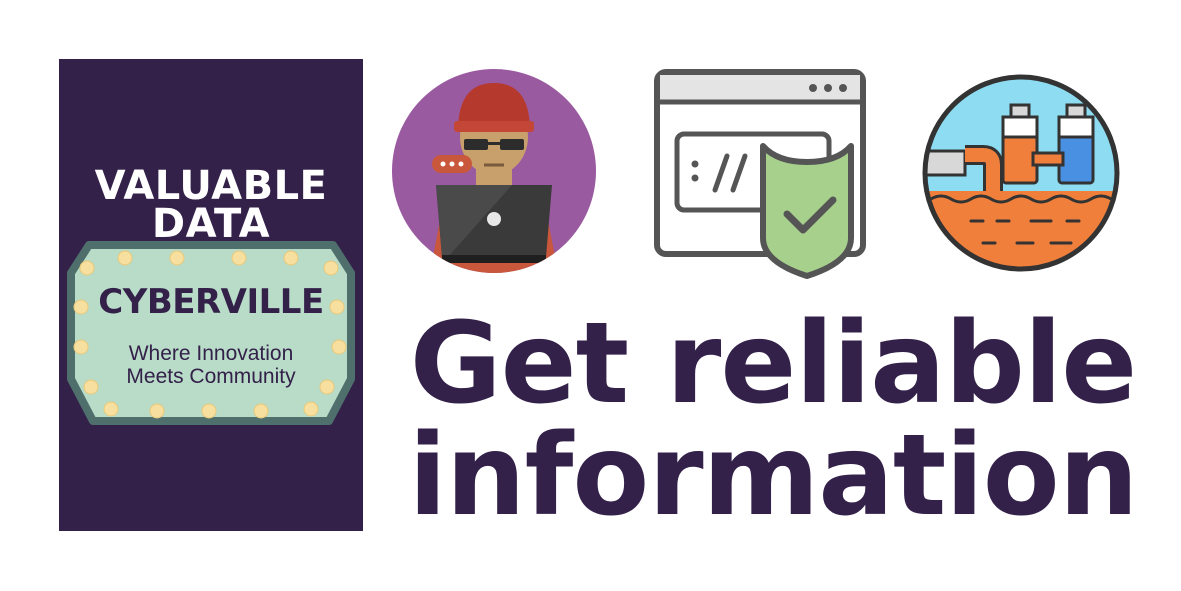 This screenshot has height=591, width=1181. Describe the element at coordinates (494, 171) in the screenshot. I see `hacker-laptop-icon` at that location.